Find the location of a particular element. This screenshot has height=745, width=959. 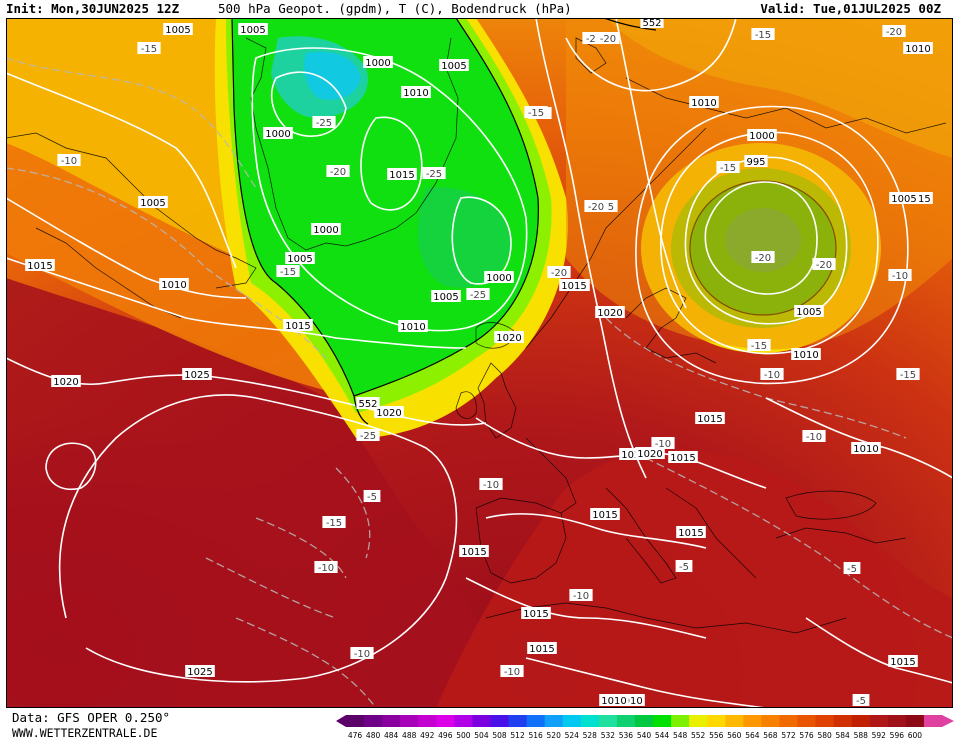

isobar-label: 1025 is located at coordinates (200, 671).